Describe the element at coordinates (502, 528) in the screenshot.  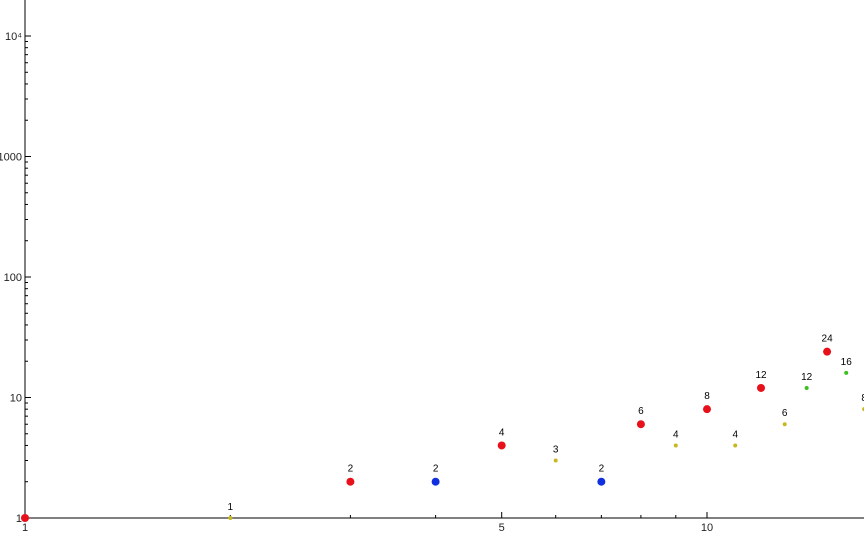
I see `x-tick-label: 5` at that location.